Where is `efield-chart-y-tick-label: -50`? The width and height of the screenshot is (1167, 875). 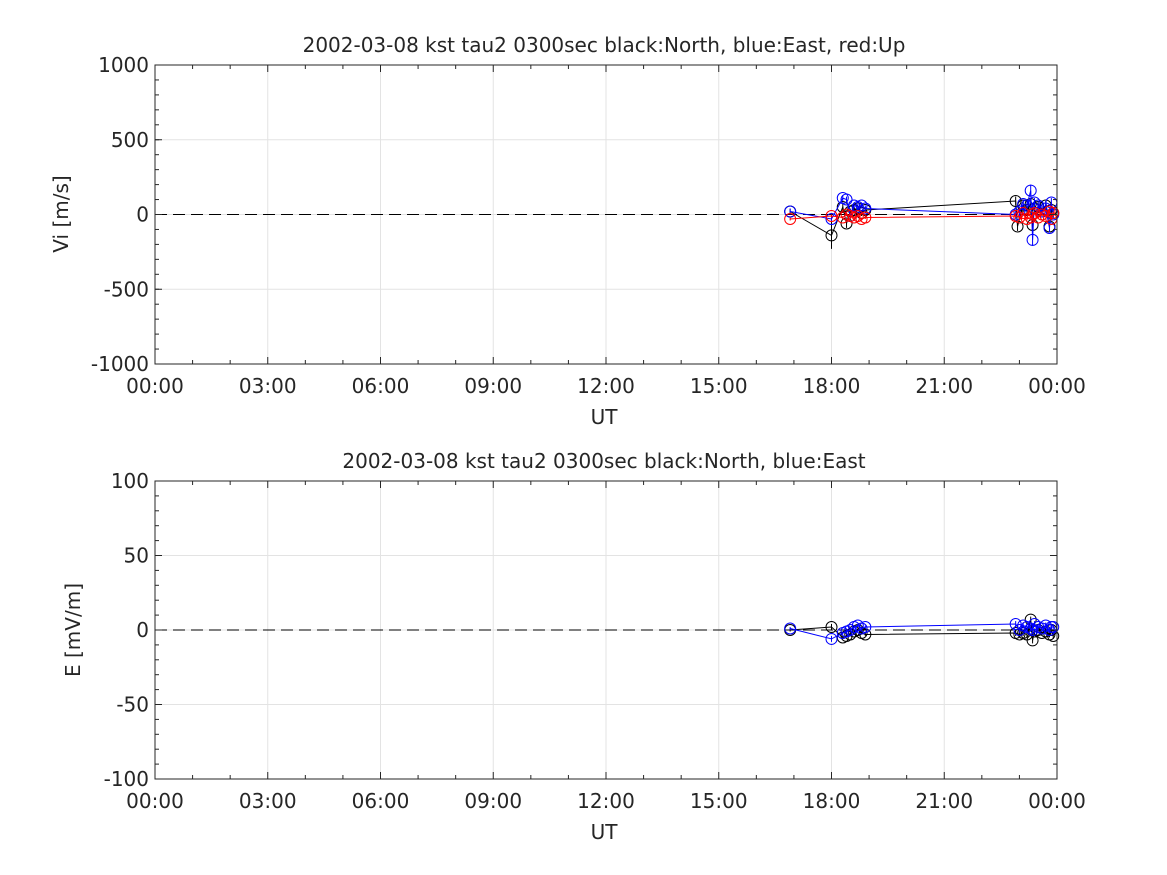 efield-chart-y-tick-label: -50 is located at coordinates (132, 705).